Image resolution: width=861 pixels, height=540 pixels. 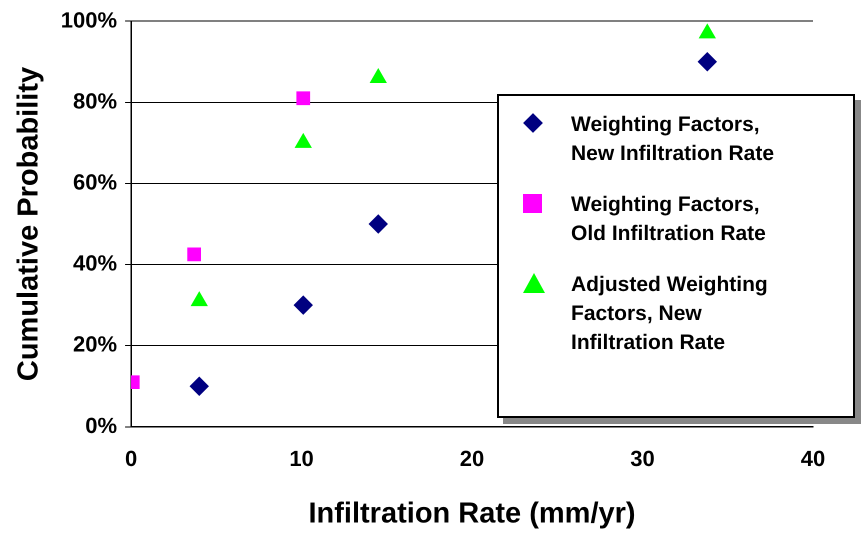 What do you see at coordinates (131, 459) in the screenshot?
I see `x-tick-label: 0` at bounding box center [131, 459].